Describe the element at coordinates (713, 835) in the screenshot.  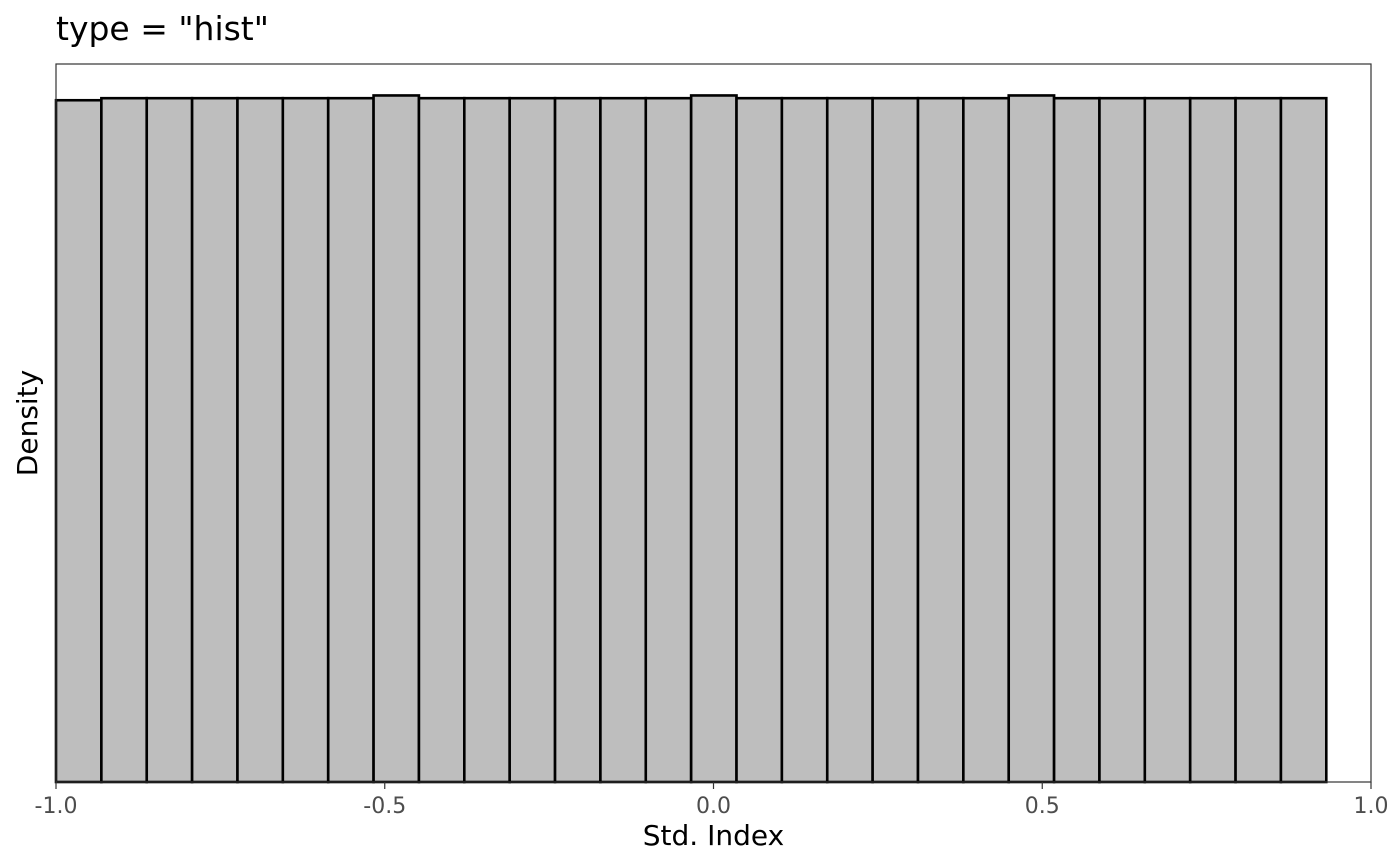
I see `x-axis-title: Std. Index` at that location.